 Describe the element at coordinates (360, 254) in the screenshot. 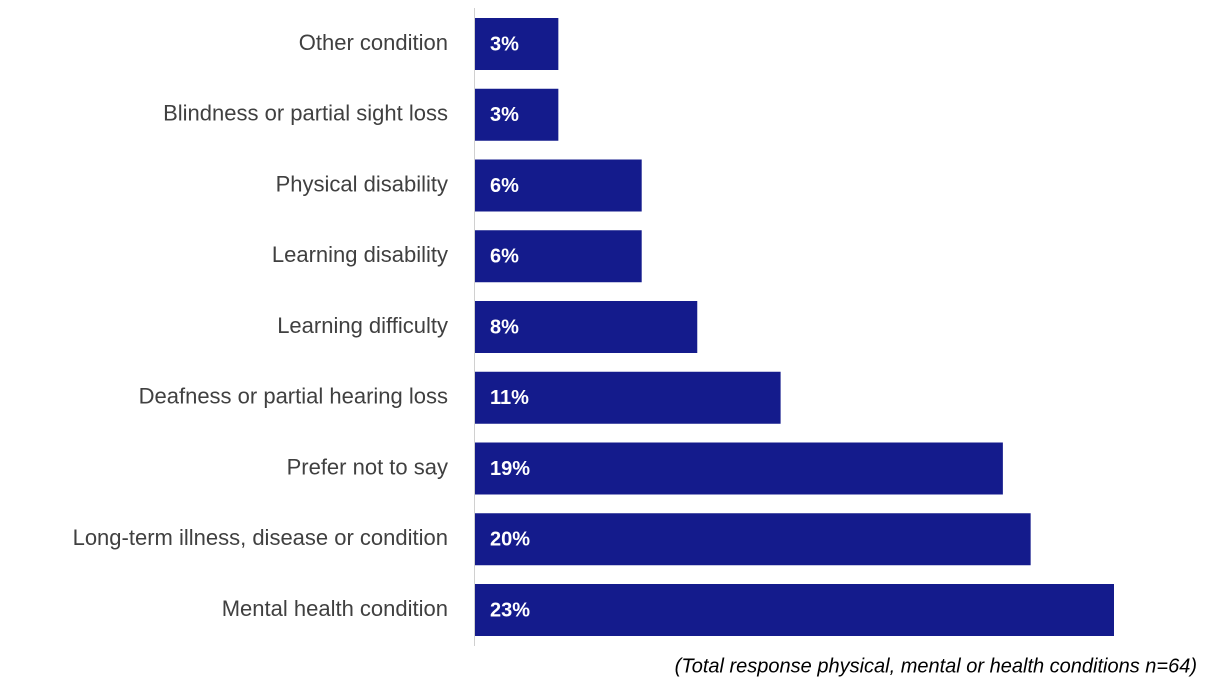

I see `category-label: Learning disability` at that location.